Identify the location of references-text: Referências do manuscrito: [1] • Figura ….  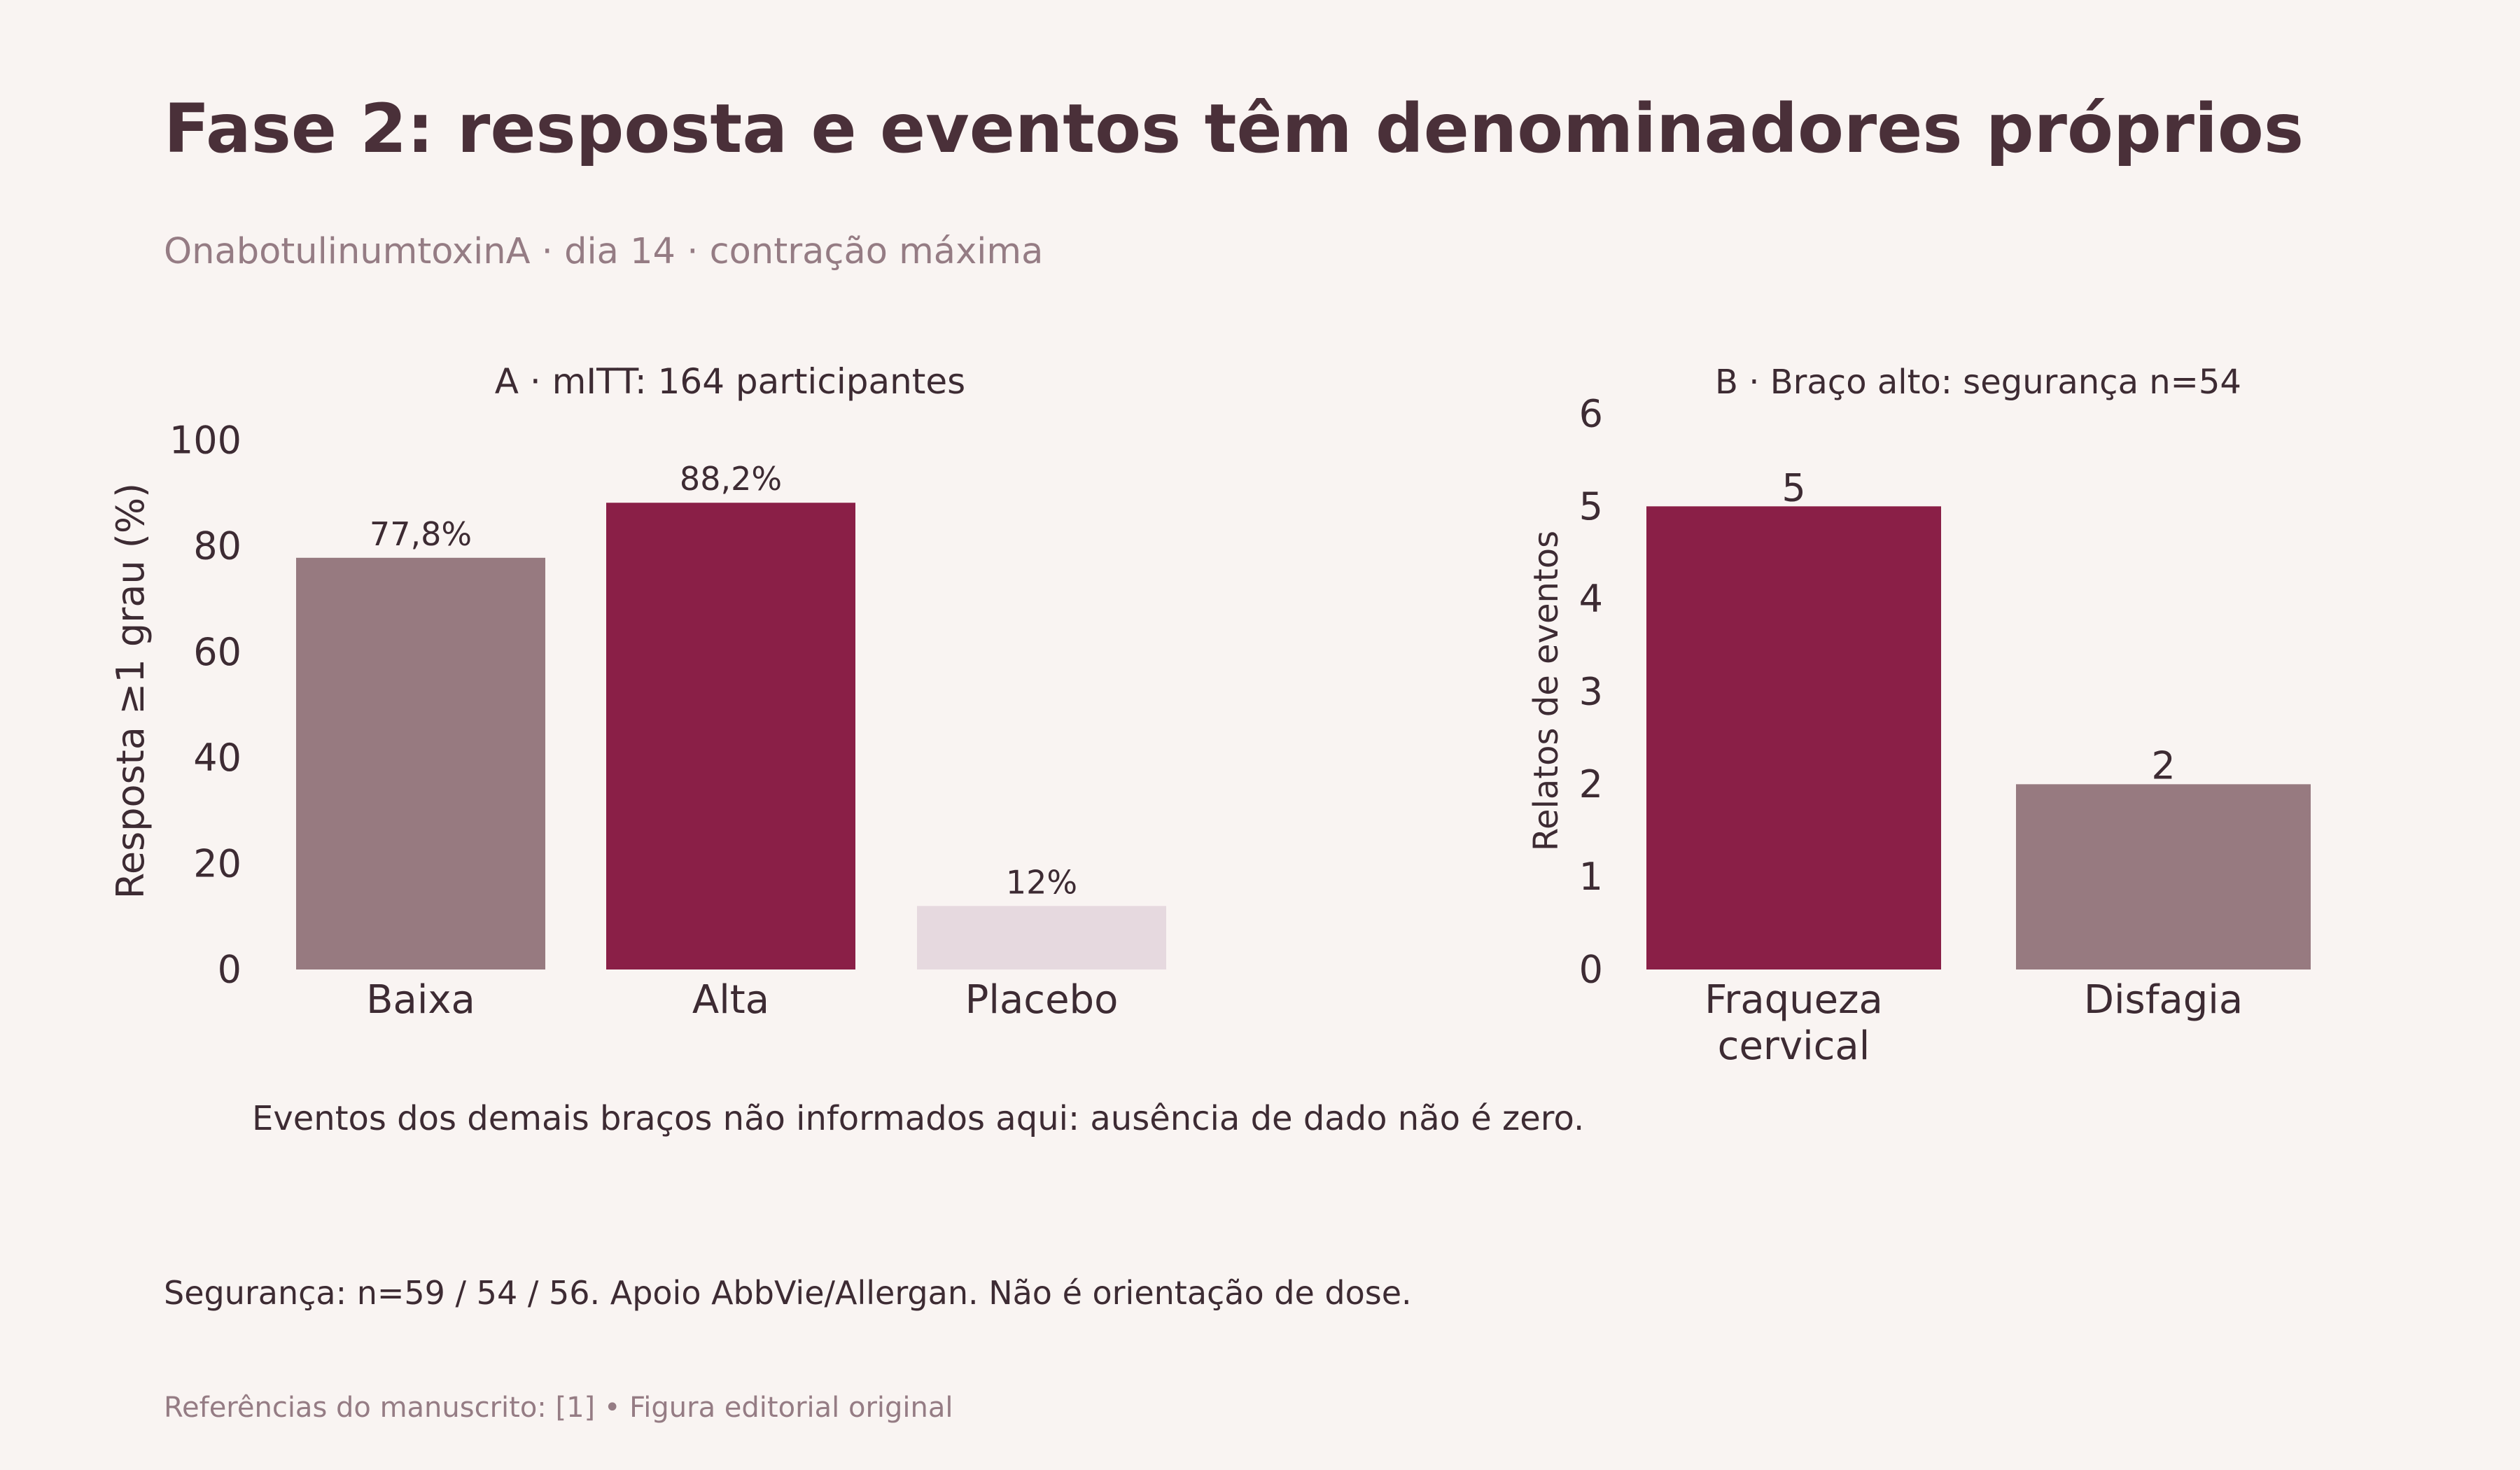
(558, 1408).